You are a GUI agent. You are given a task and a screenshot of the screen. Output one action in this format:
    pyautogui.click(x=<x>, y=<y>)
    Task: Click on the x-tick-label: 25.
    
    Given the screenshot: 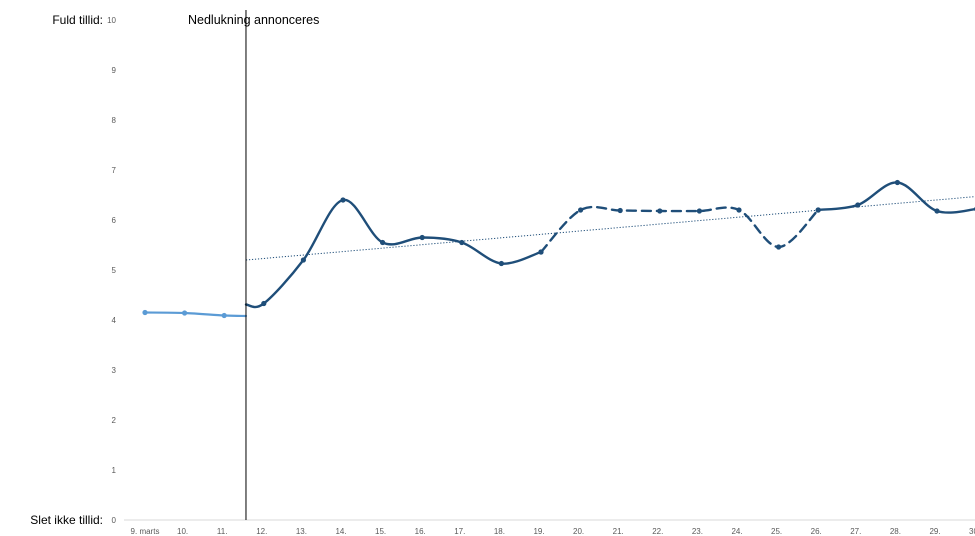 What is the action you would take?
    pyautogui.click(x=776, y=531)
    